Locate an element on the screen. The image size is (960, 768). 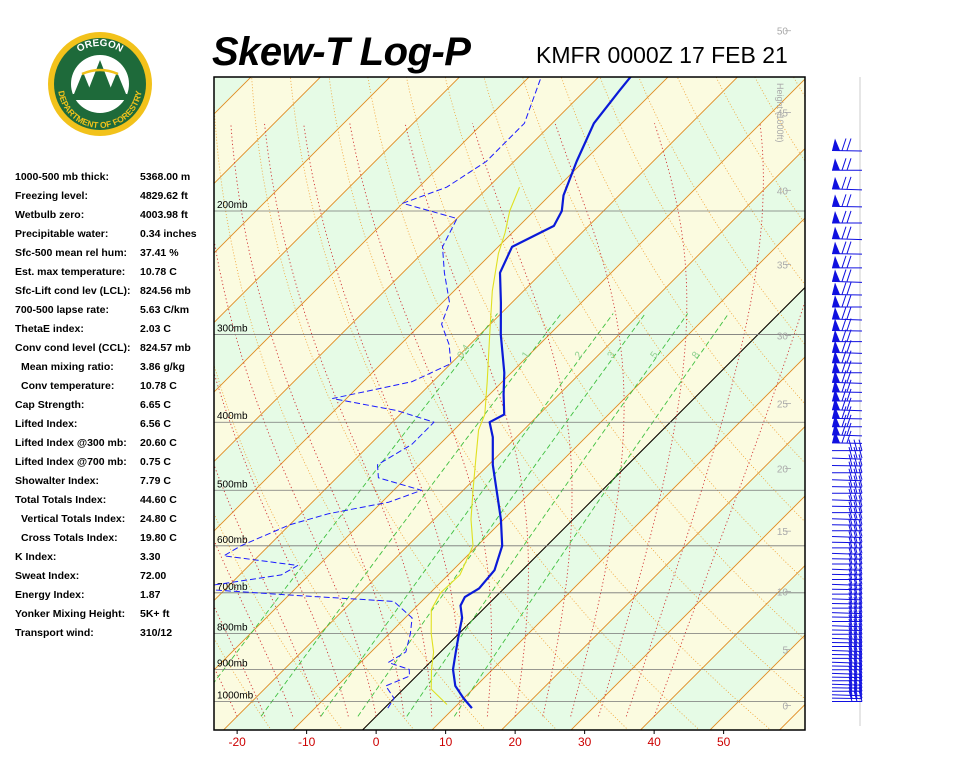
height-axis: 0 5 10 15 20 25 30 35 40 45 50 Height (1000ft) is located at coordinates (783, 370).